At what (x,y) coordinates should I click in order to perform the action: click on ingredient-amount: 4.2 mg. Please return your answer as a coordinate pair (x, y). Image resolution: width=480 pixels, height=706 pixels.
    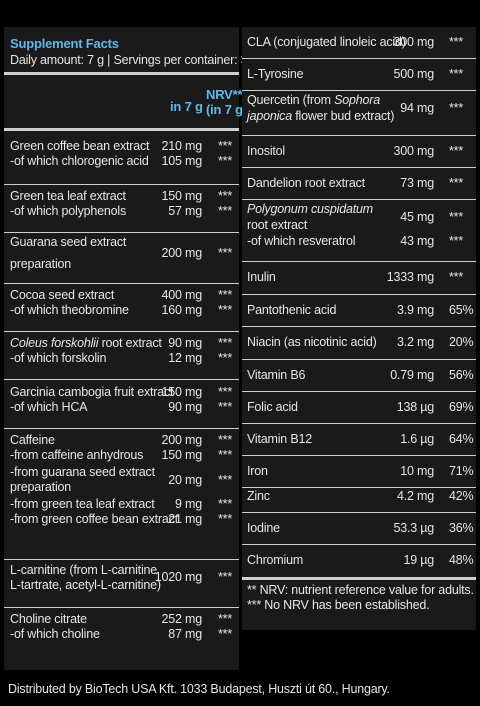
    Looking at the image, I should click on (415, 496).